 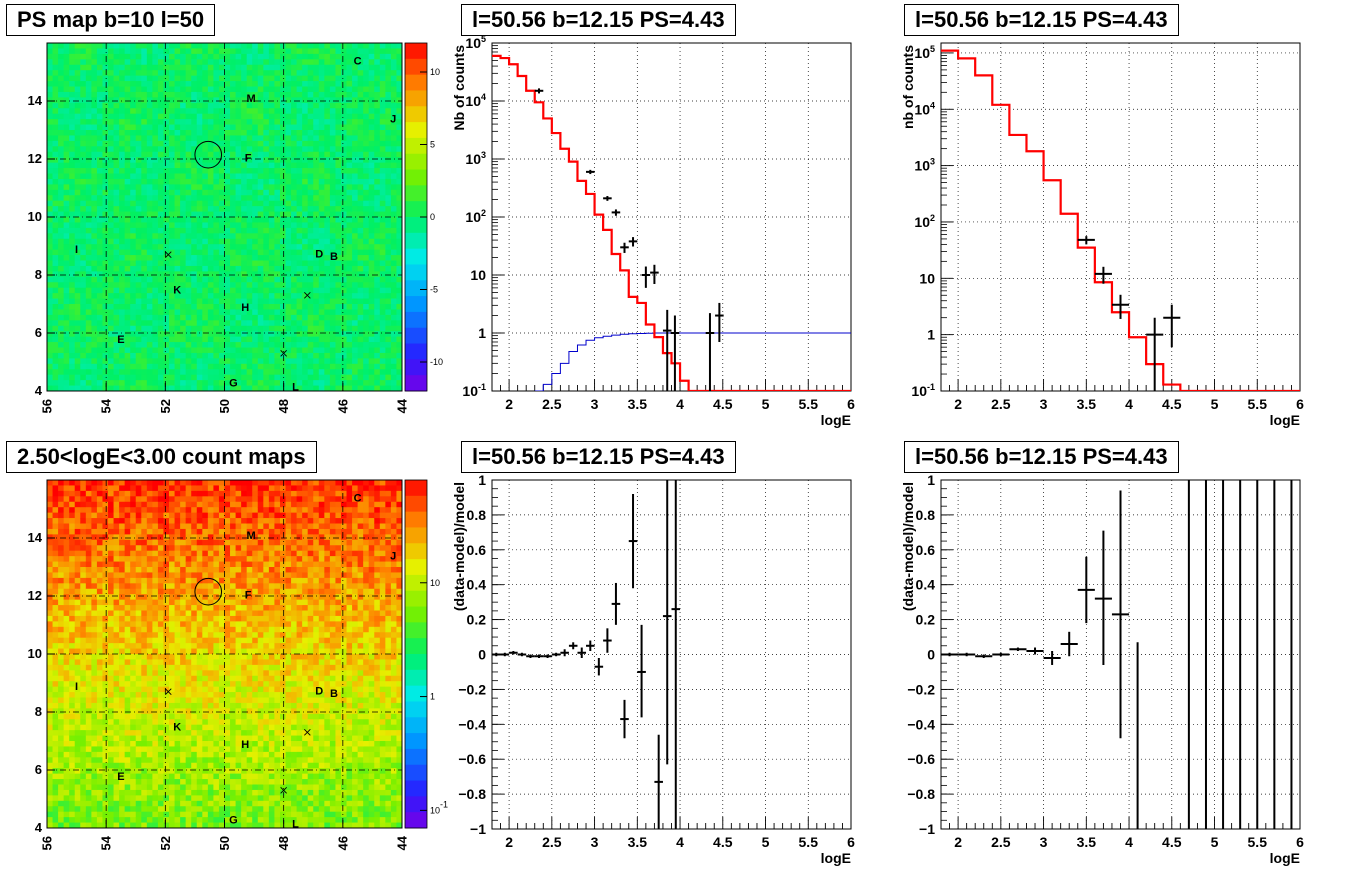 I want to click on colorbar-band, so click(x=416, y=130).